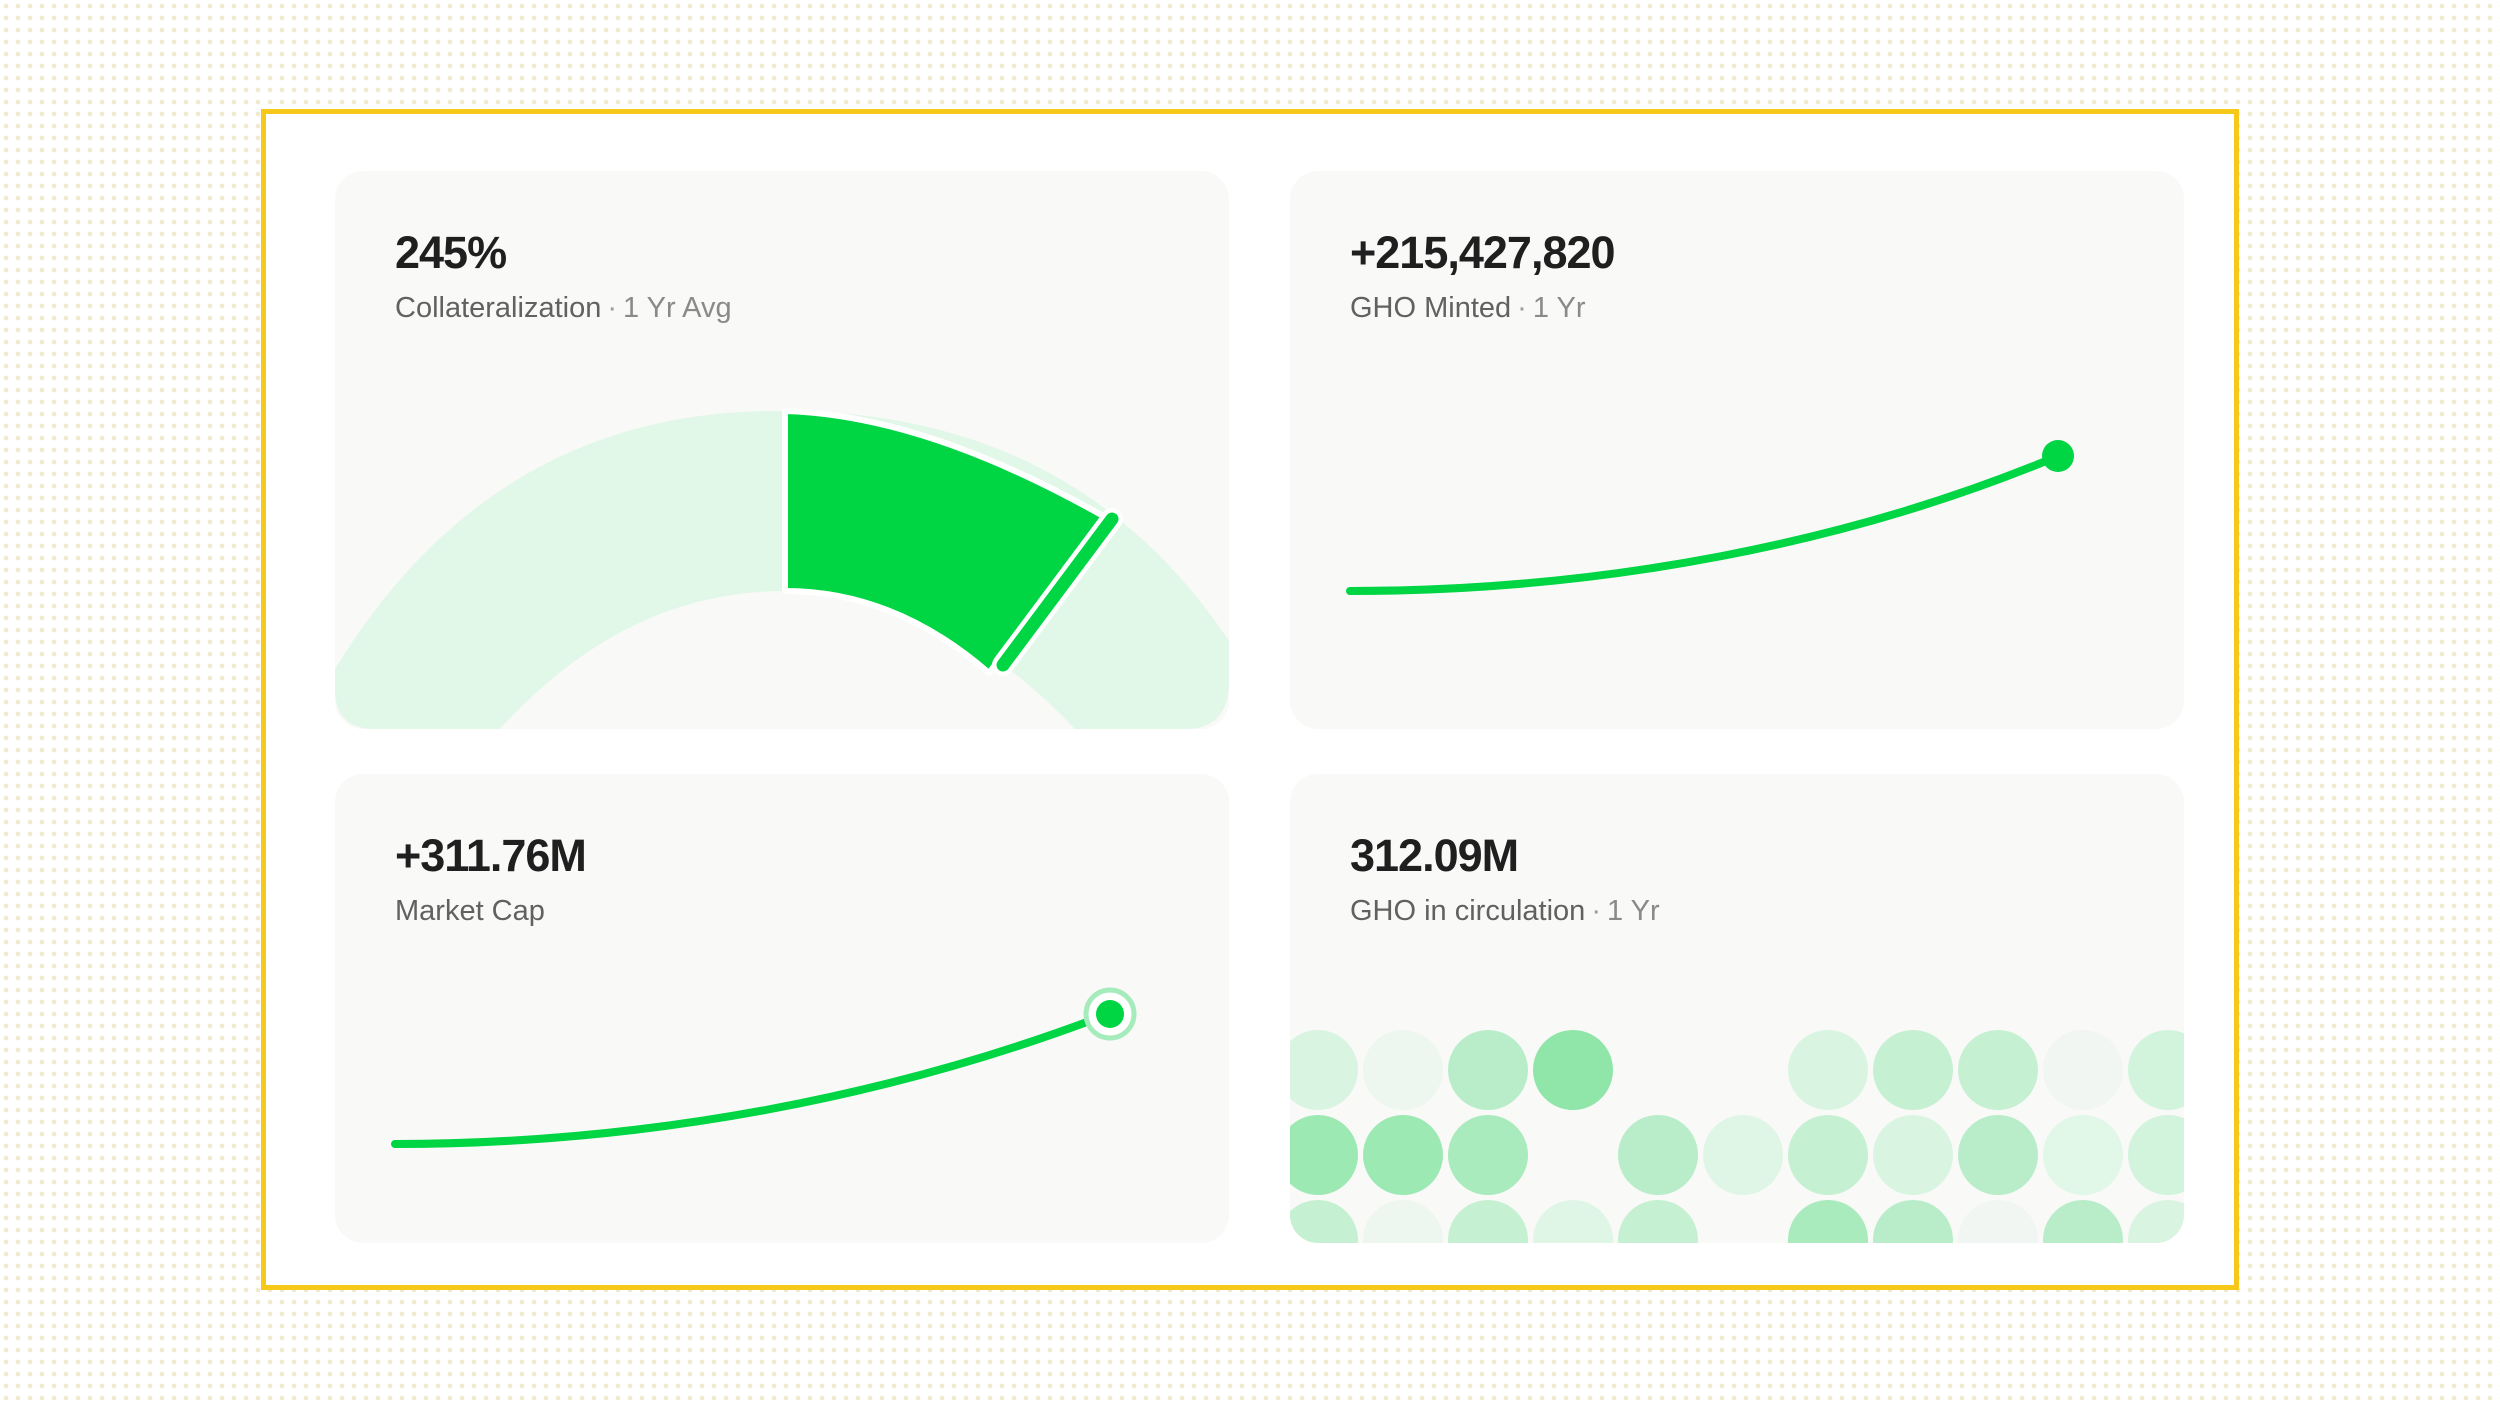  Describe the element at coordinates (1468, 911) in the screenshot. I see `gho-circulation-label: GHO in circulation` at that location.